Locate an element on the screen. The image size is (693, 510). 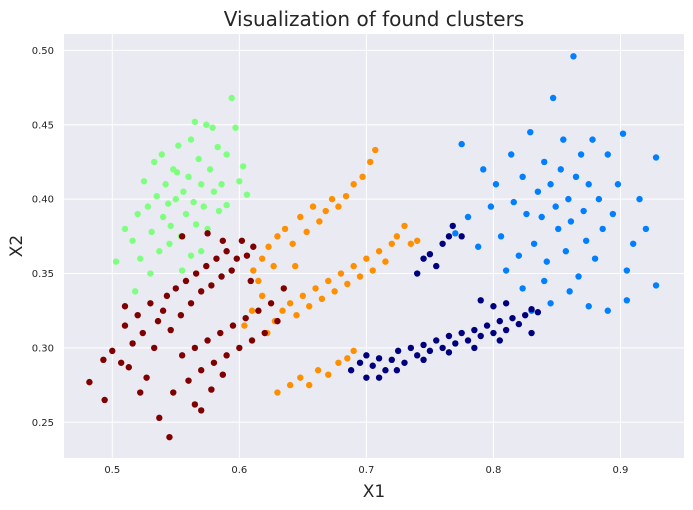
x-tick-label: 0.6 is located at coordinates (239, 470).